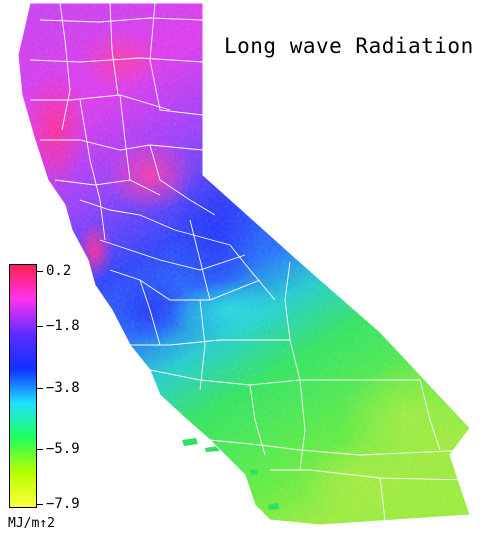 This screenshot has width=500, height=550. Describe the element at coordinates (349, 46) in the screenshot. I see `map-title: Long wave Radiation` at that location.